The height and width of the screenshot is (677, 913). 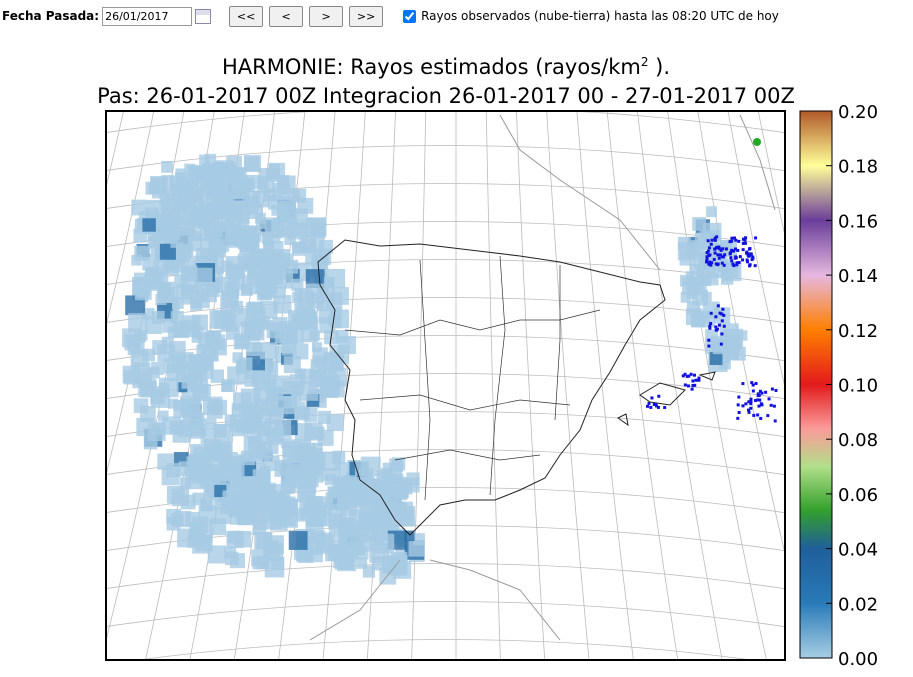 I want to click on calendar-icon, so click(x=203, y=16).